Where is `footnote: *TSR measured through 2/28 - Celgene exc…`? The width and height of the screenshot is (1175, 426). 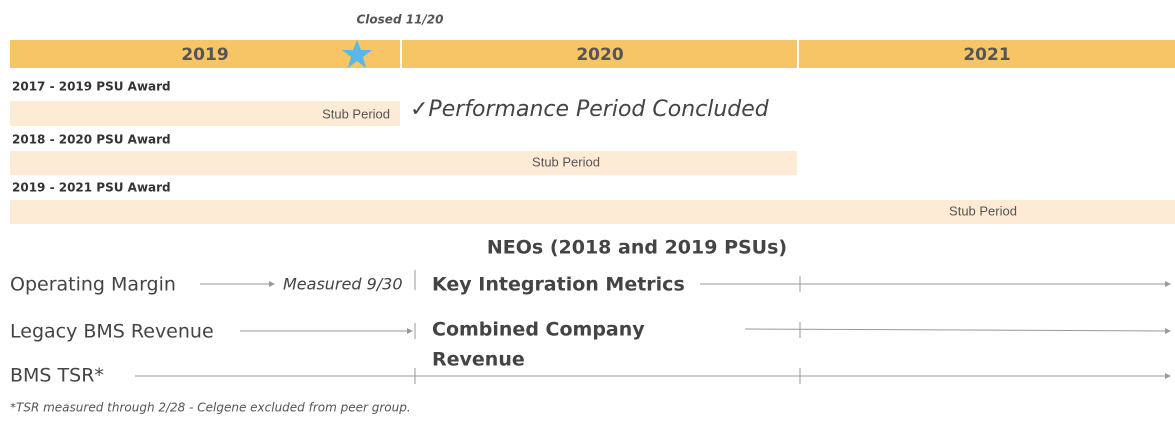 footnote: *TSR measured through 2/28 - Celgene exc… is located at coordinates (210, 408).